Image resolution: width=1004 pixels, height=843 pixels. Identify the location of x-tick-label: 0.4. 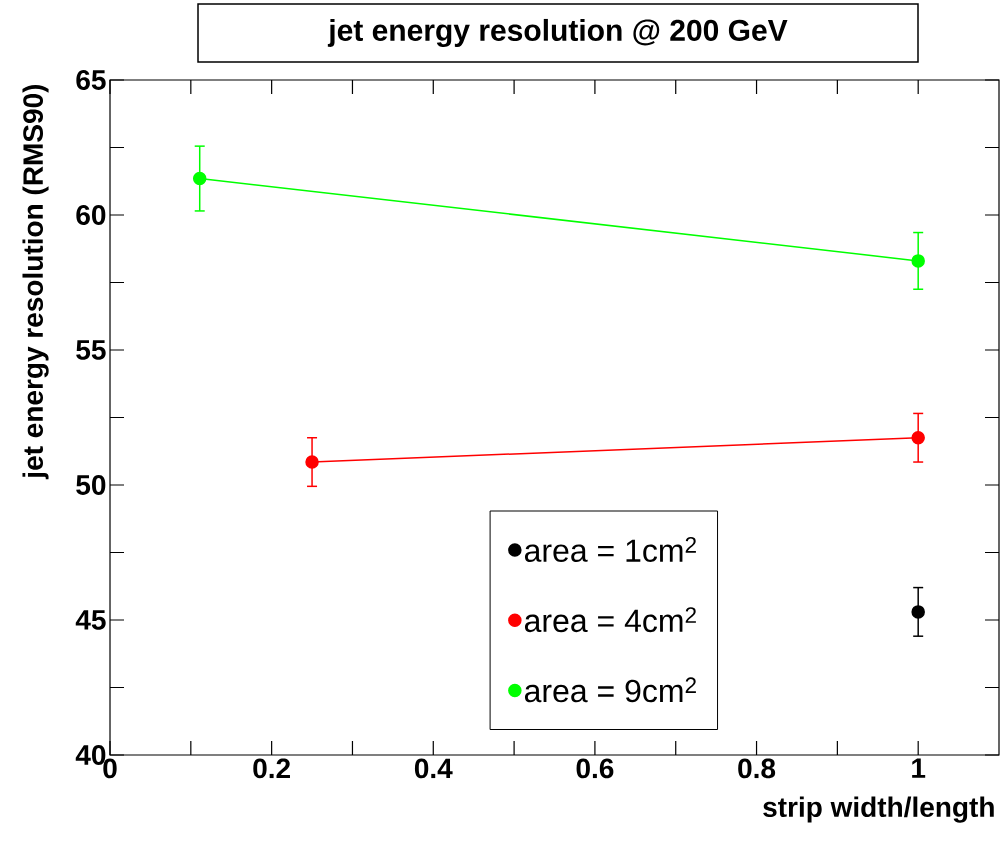
(433, 768).